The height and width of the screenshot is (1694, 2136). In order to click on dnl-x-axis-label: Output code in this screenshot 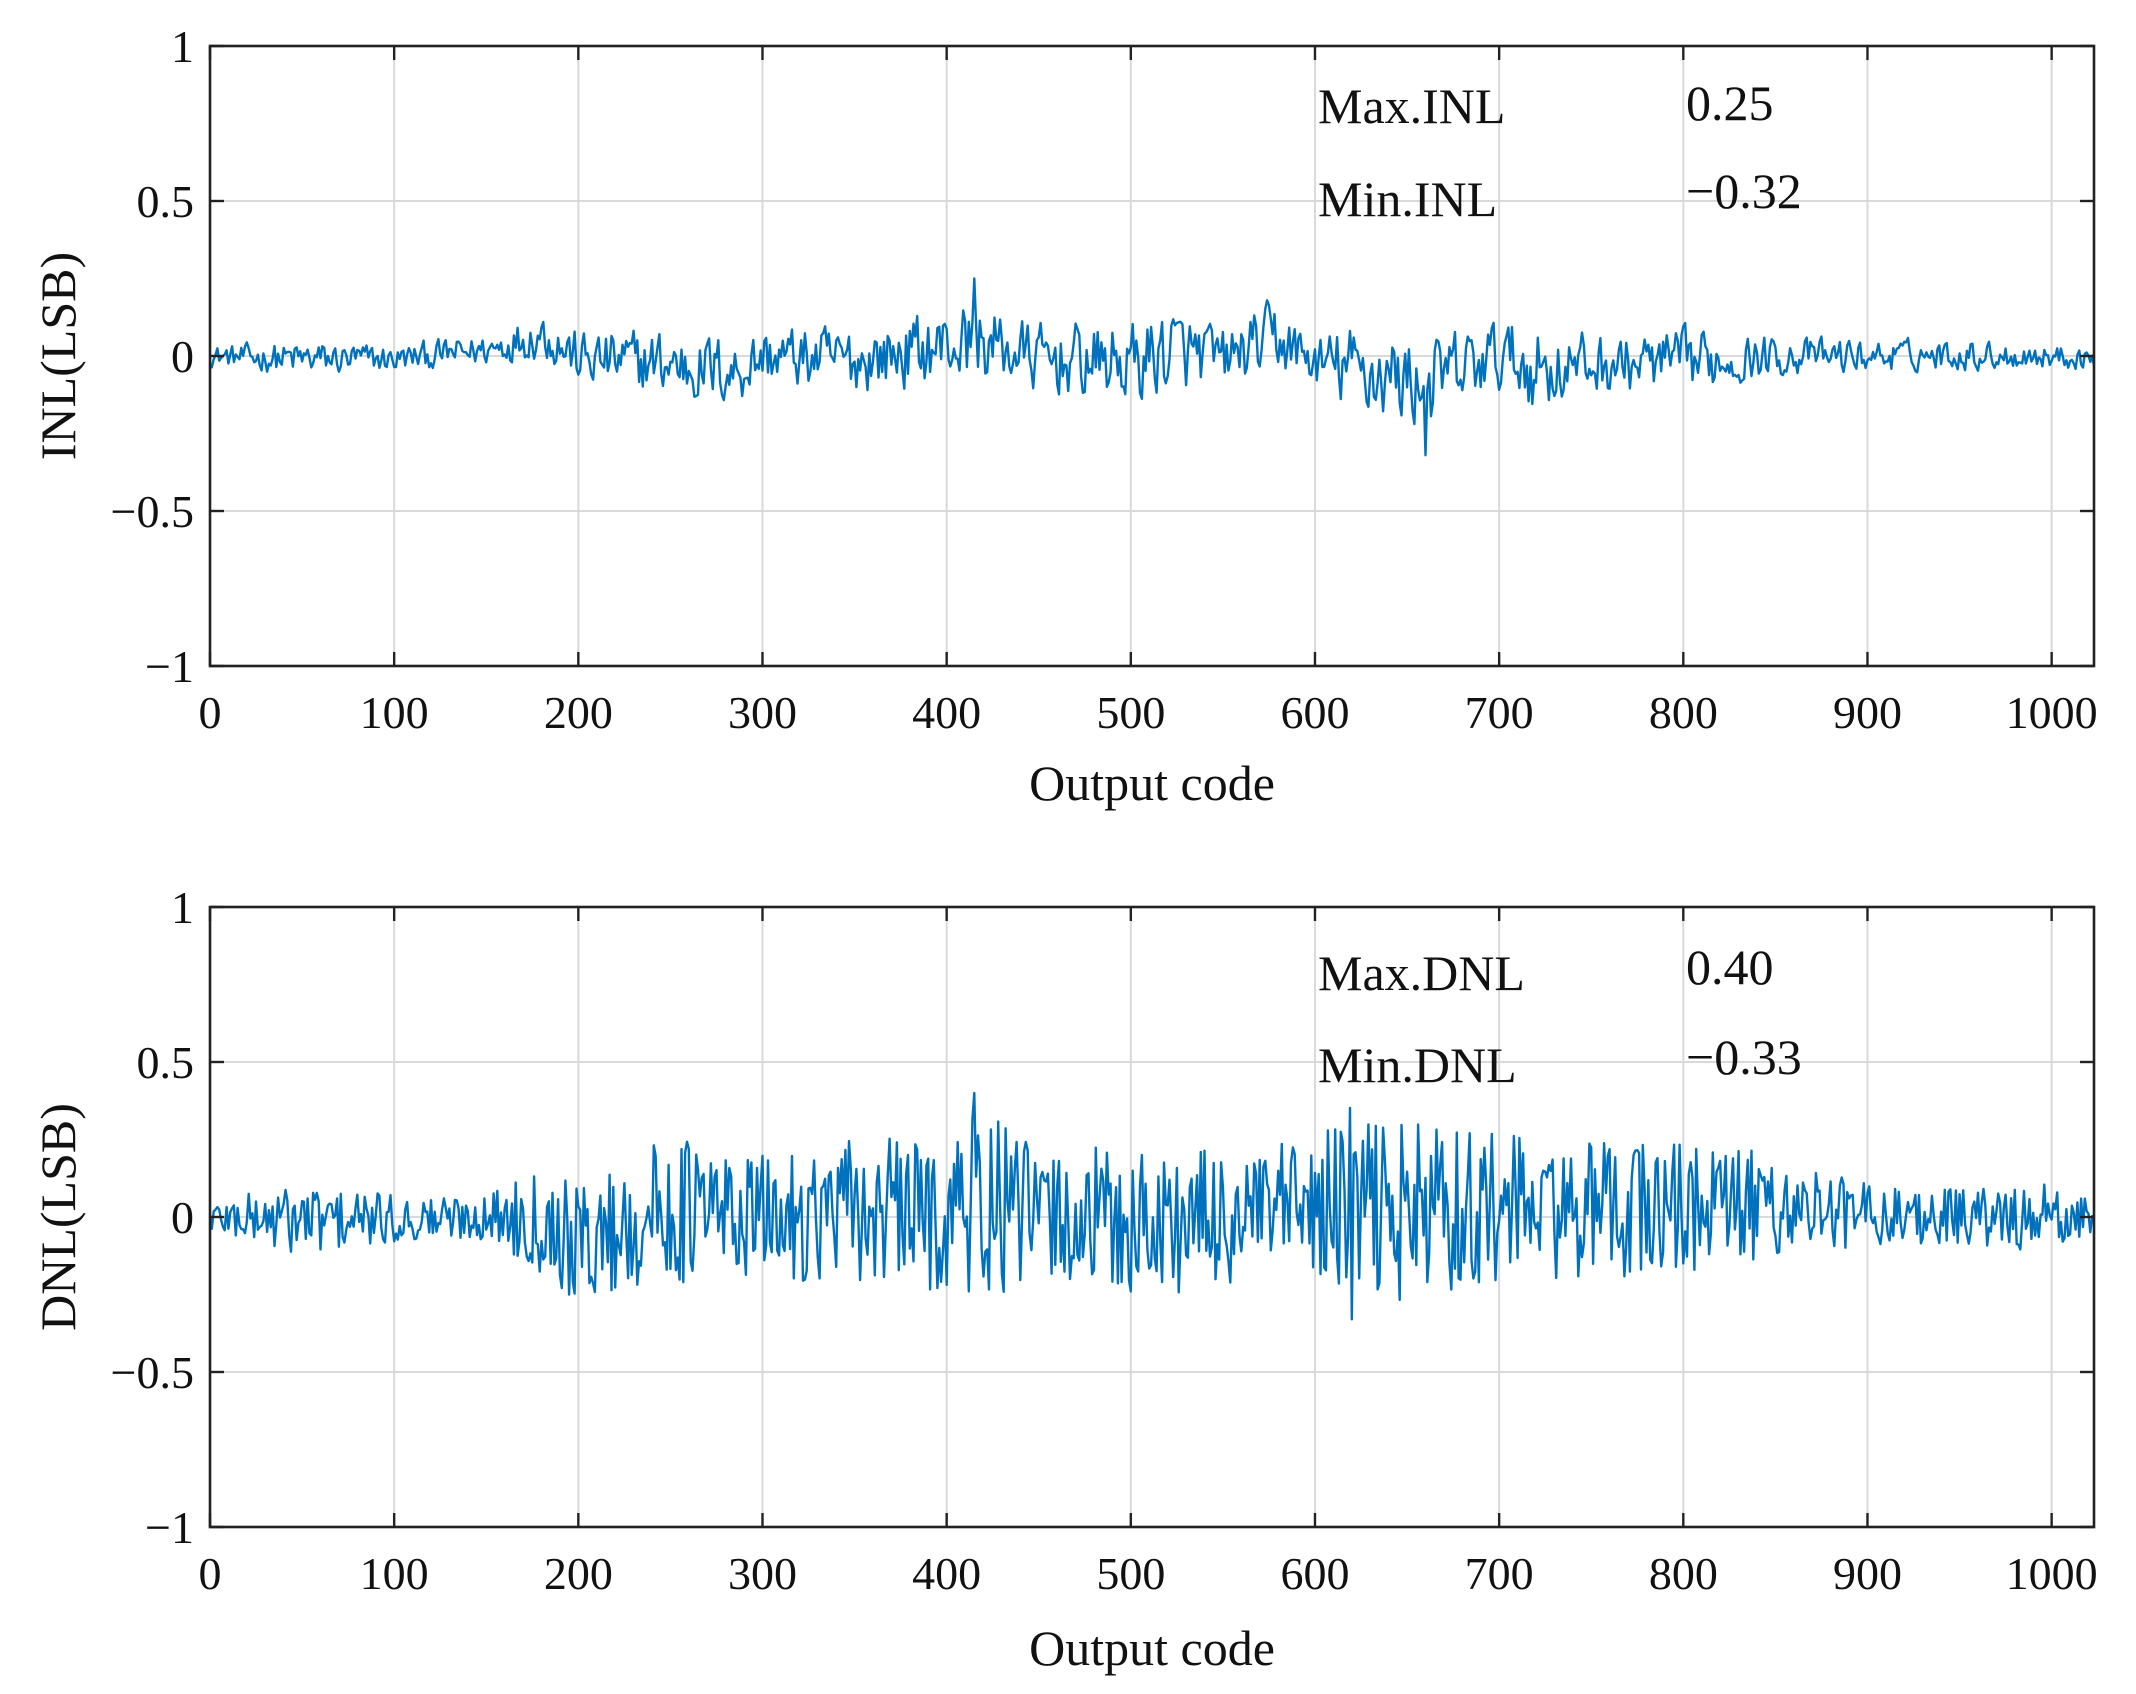, I will do `click(1152, 1648)`.